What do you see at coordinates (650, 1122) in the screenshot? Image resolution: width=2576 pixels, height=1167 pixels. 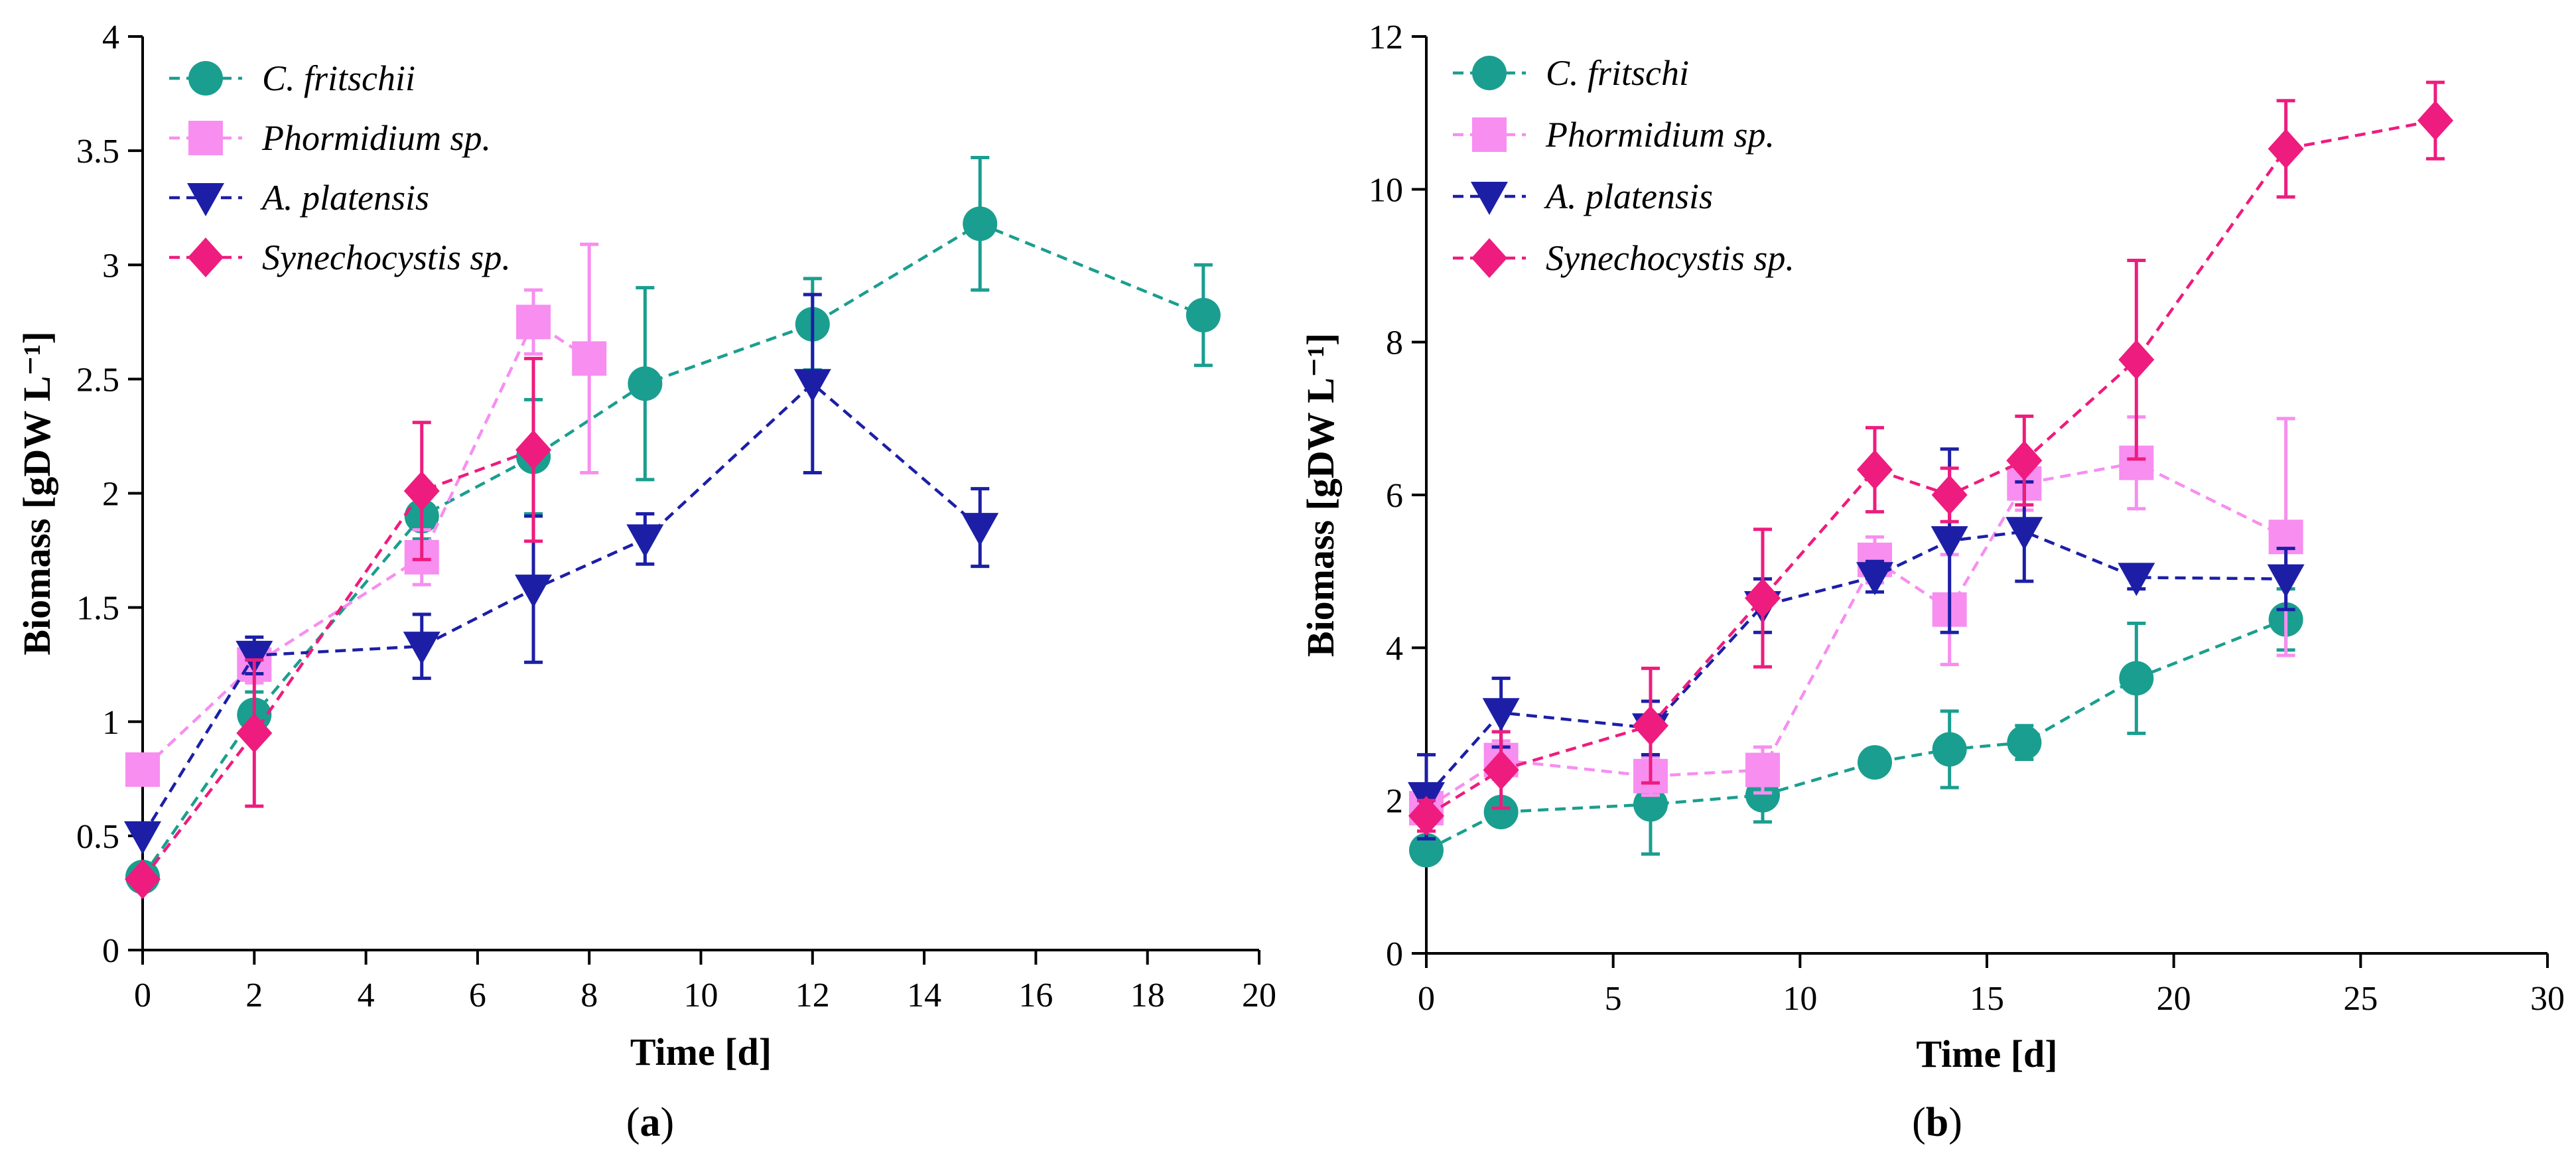 I see `panel-caption-a: (a)` at bounding box center [650, 1122].